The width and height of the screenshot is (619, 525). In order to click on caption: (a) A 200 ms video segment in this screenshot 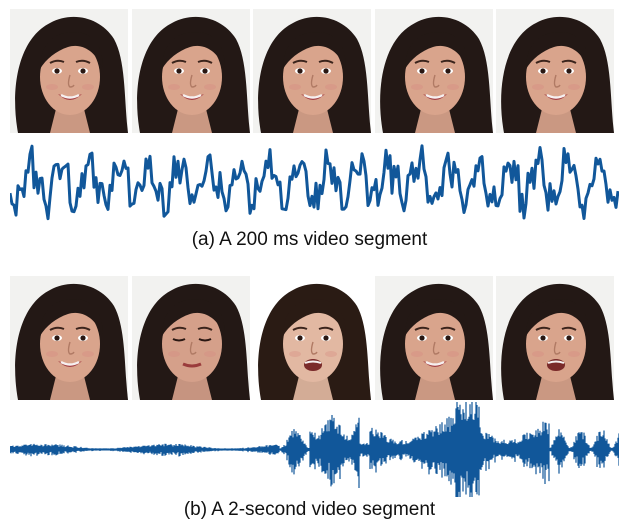, I will do `click(309, 239)`.